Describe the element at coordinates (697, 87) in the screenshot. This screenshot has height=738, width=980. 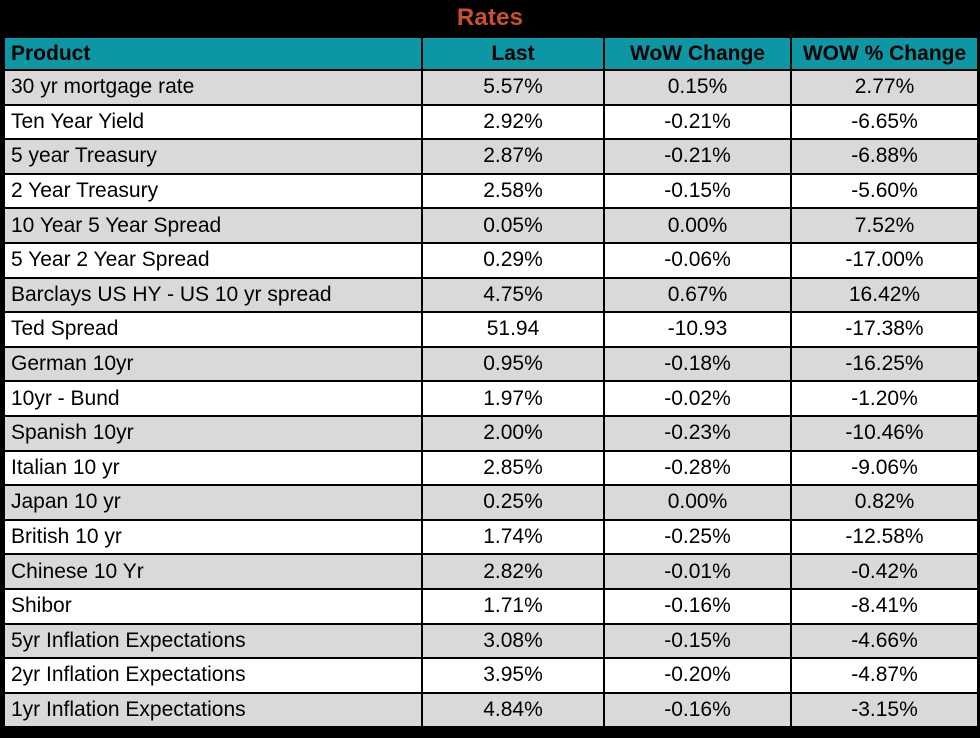
I see `value-cell: 0.15%` at that location.